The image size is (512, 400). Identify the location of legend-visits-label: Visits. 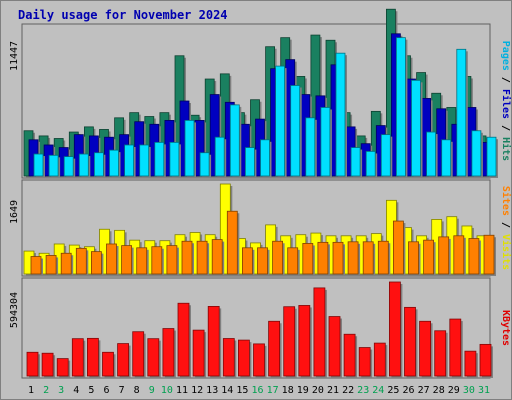
(506, 252).